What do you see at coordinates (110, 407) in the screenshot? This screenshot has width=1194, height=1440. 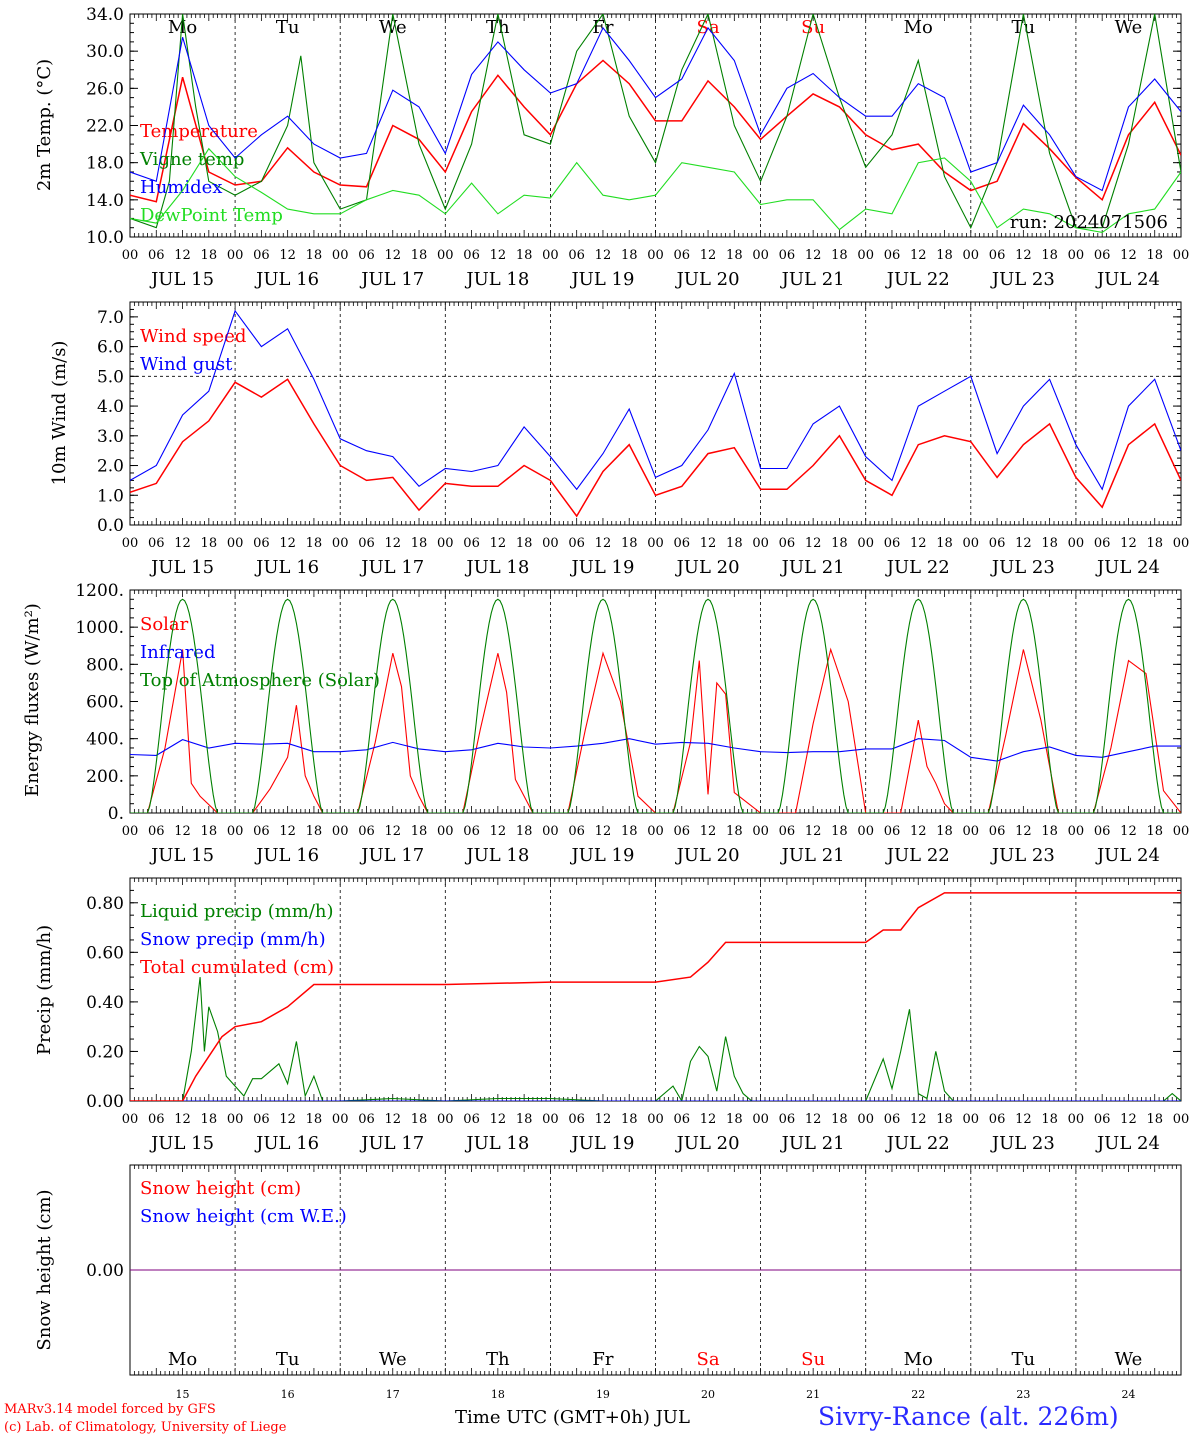 I see `y-tick-label: 4.0` at bounding box center [110, 407].